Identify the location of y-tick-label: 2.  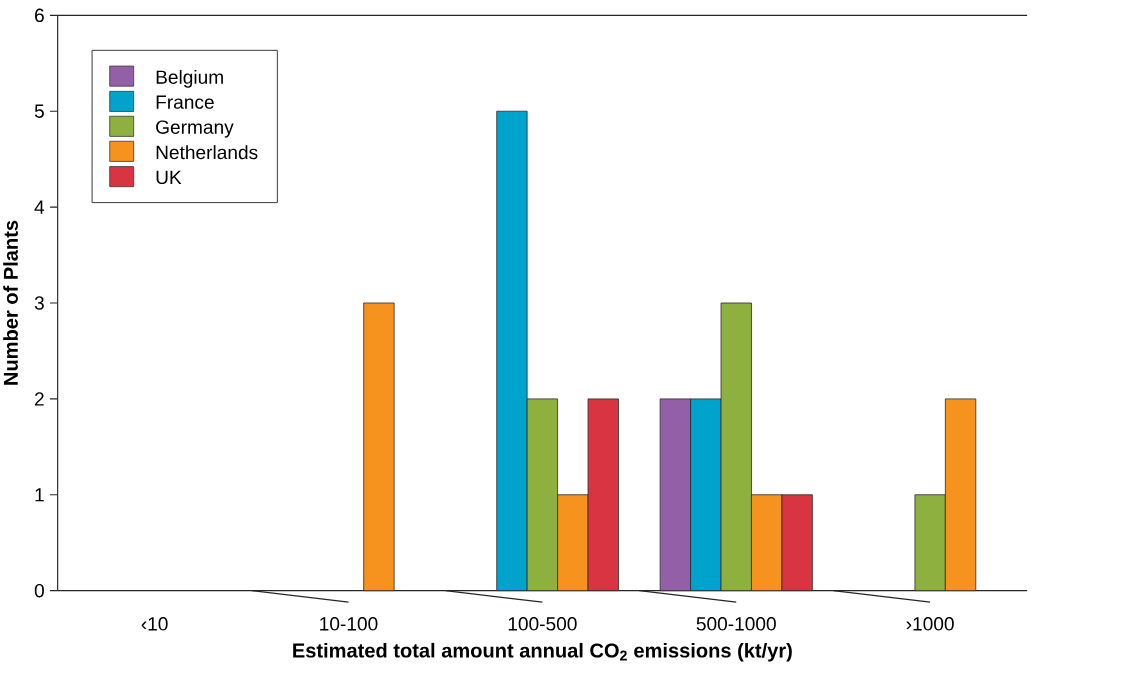
(39, 399).